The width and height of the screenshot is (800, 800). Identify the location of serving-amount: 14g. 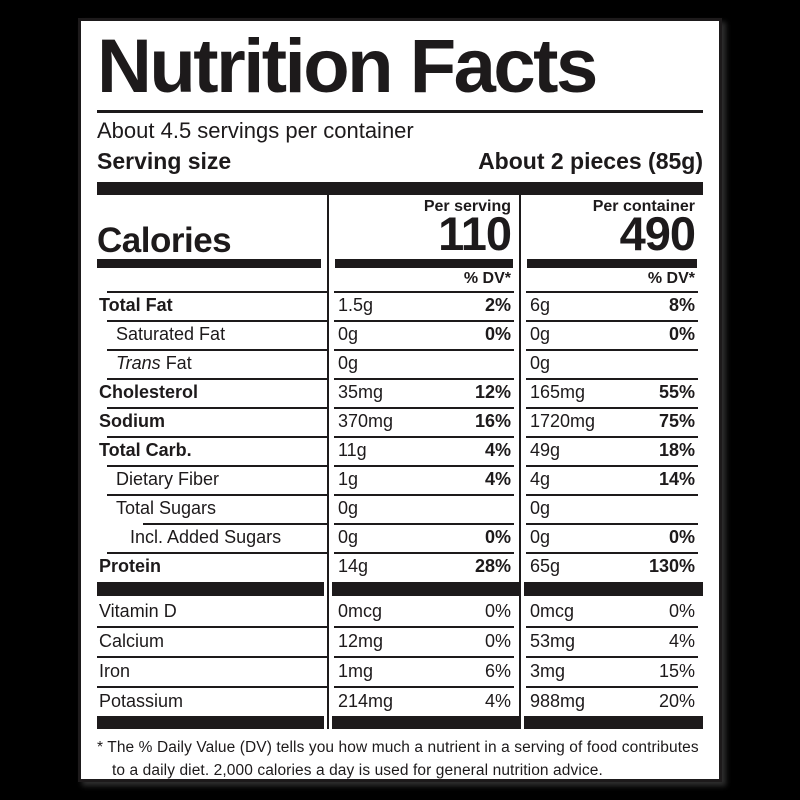
(353, 566).